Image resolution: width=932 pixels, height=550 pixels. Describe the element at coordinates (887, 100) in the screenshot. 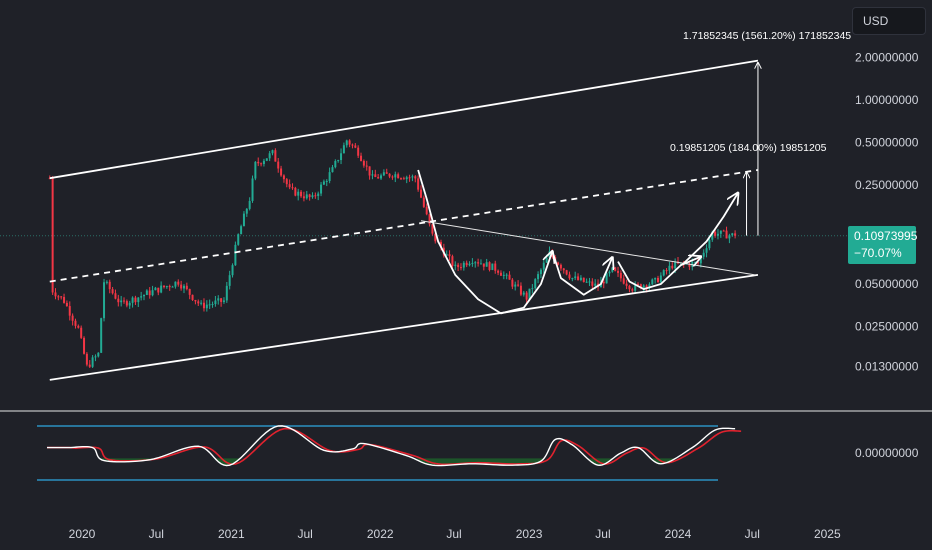

I see `y-tick-label: 1.00000000` at that location.